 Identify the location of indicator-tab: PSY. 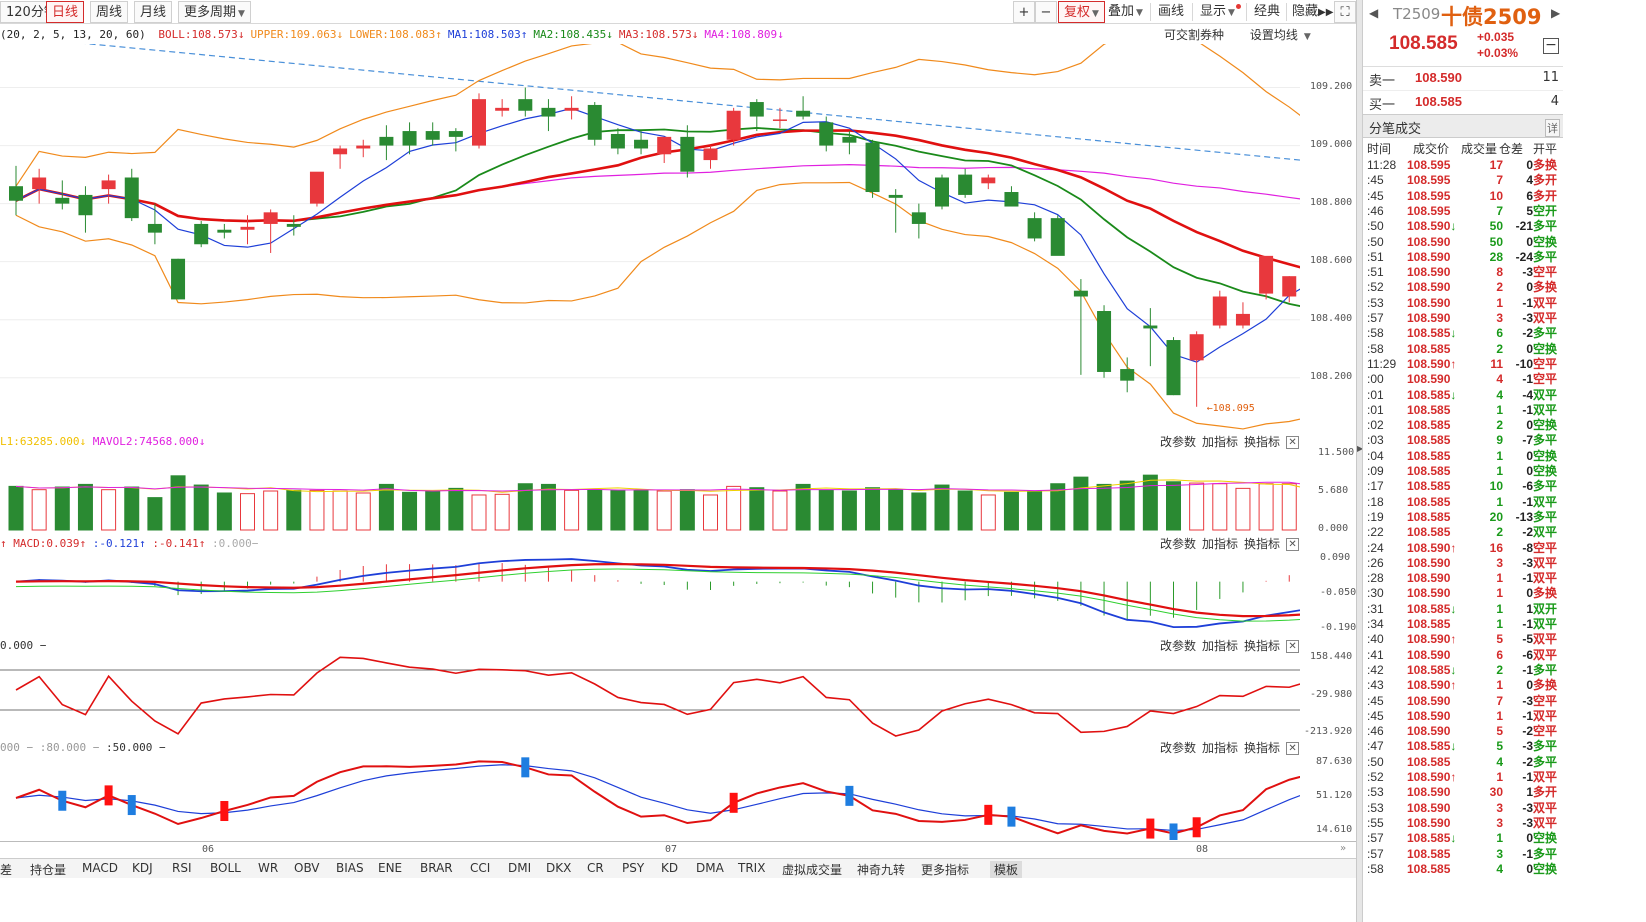
(633, 868).